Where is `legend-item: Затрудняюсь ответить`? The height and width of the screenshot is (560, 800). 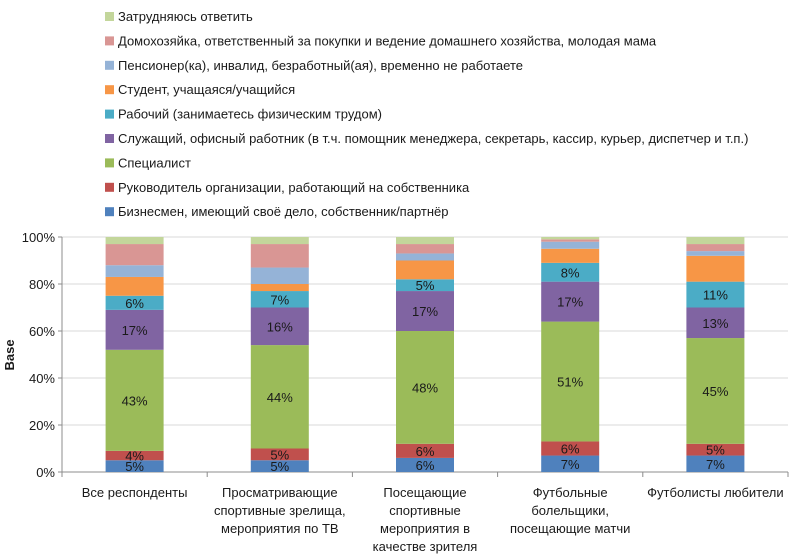
legend-item: Затрудняюсь ответить is located at coordinates (179, 16).